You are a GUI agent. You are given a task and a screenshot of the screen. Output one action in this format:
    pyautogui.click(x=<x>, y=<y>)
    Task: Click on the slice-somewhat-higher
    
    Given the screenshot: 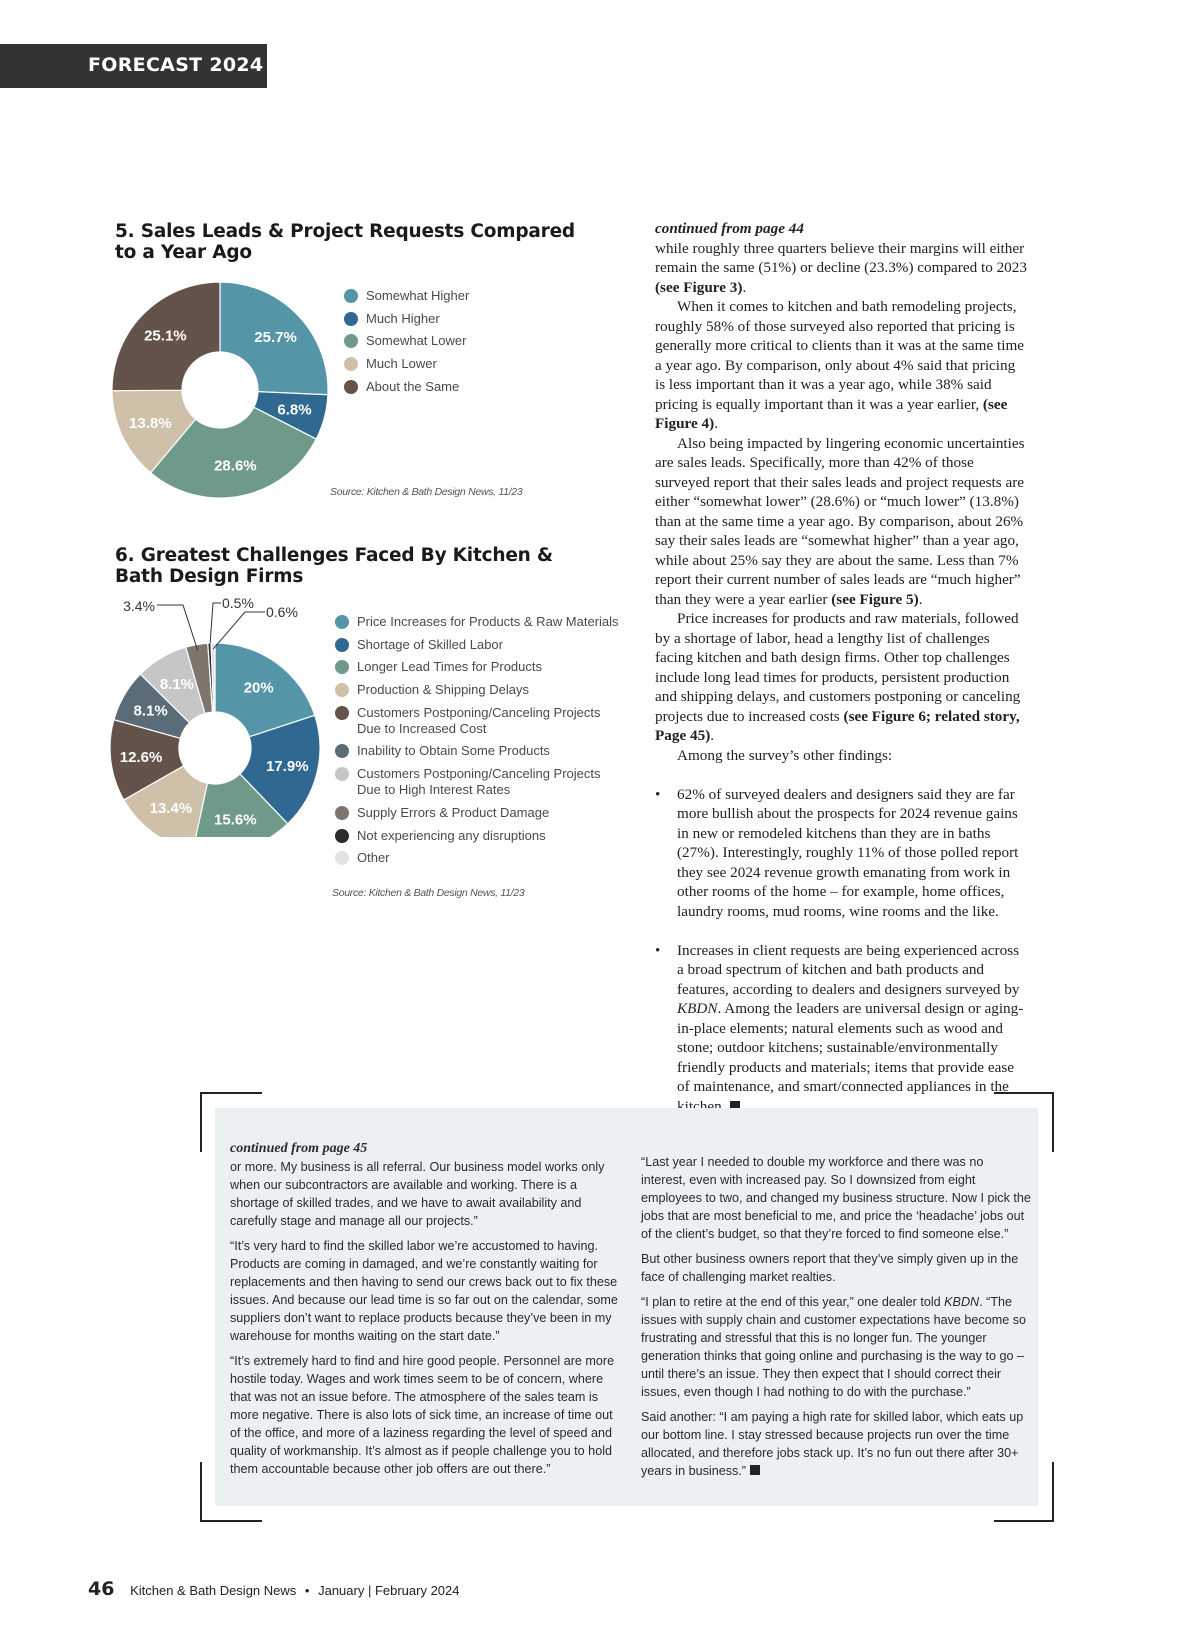 What is the action you would take?
    pyautogui.click(x=274, y=338)
    